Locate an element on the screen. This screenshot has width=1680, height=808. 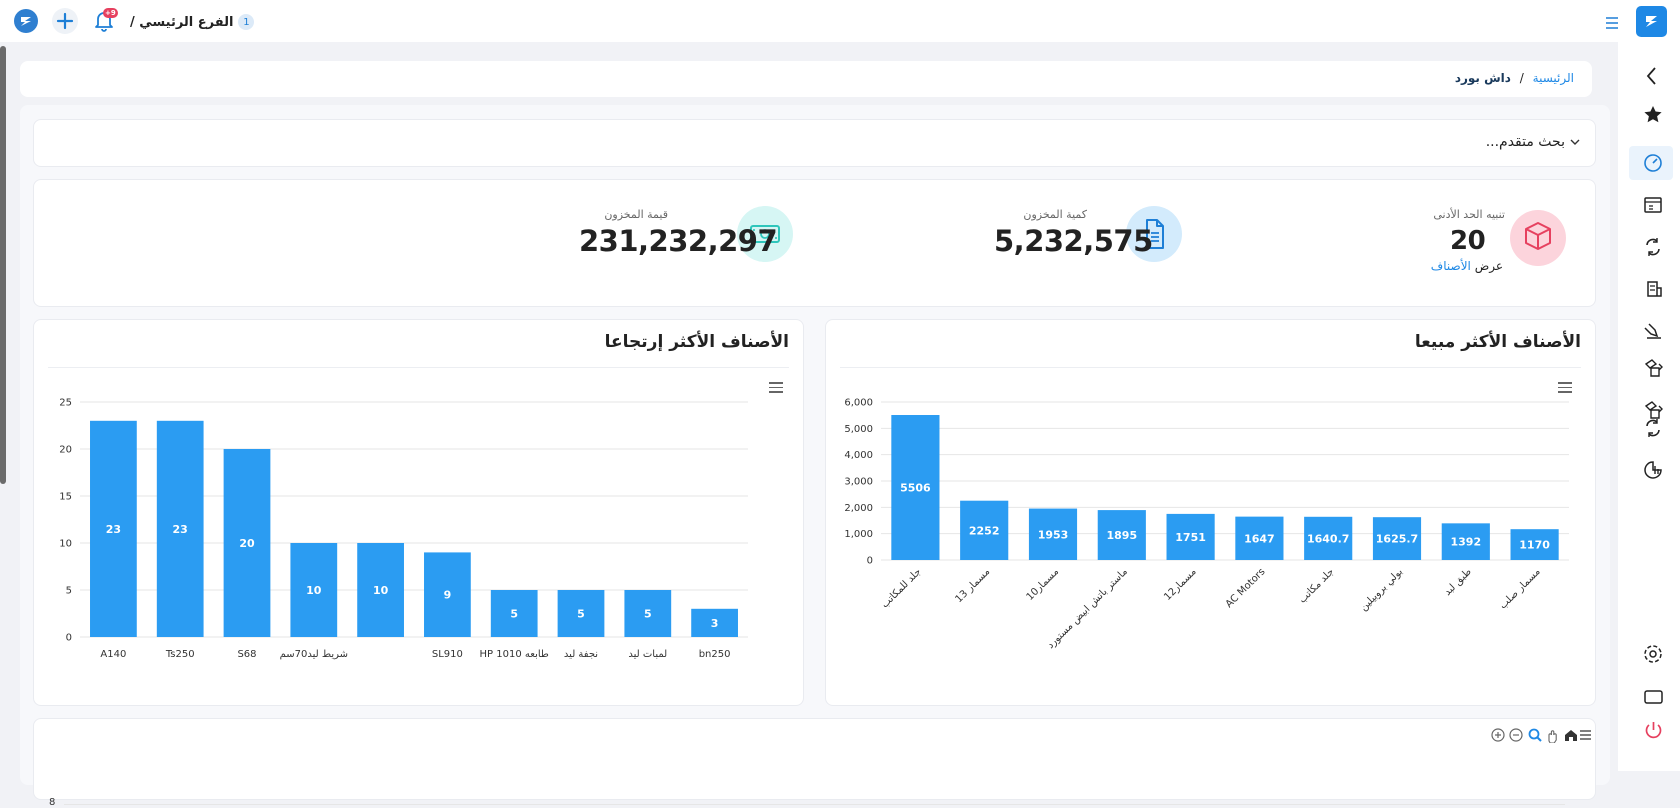
brand-logo is located at coordinates (1651, 21).